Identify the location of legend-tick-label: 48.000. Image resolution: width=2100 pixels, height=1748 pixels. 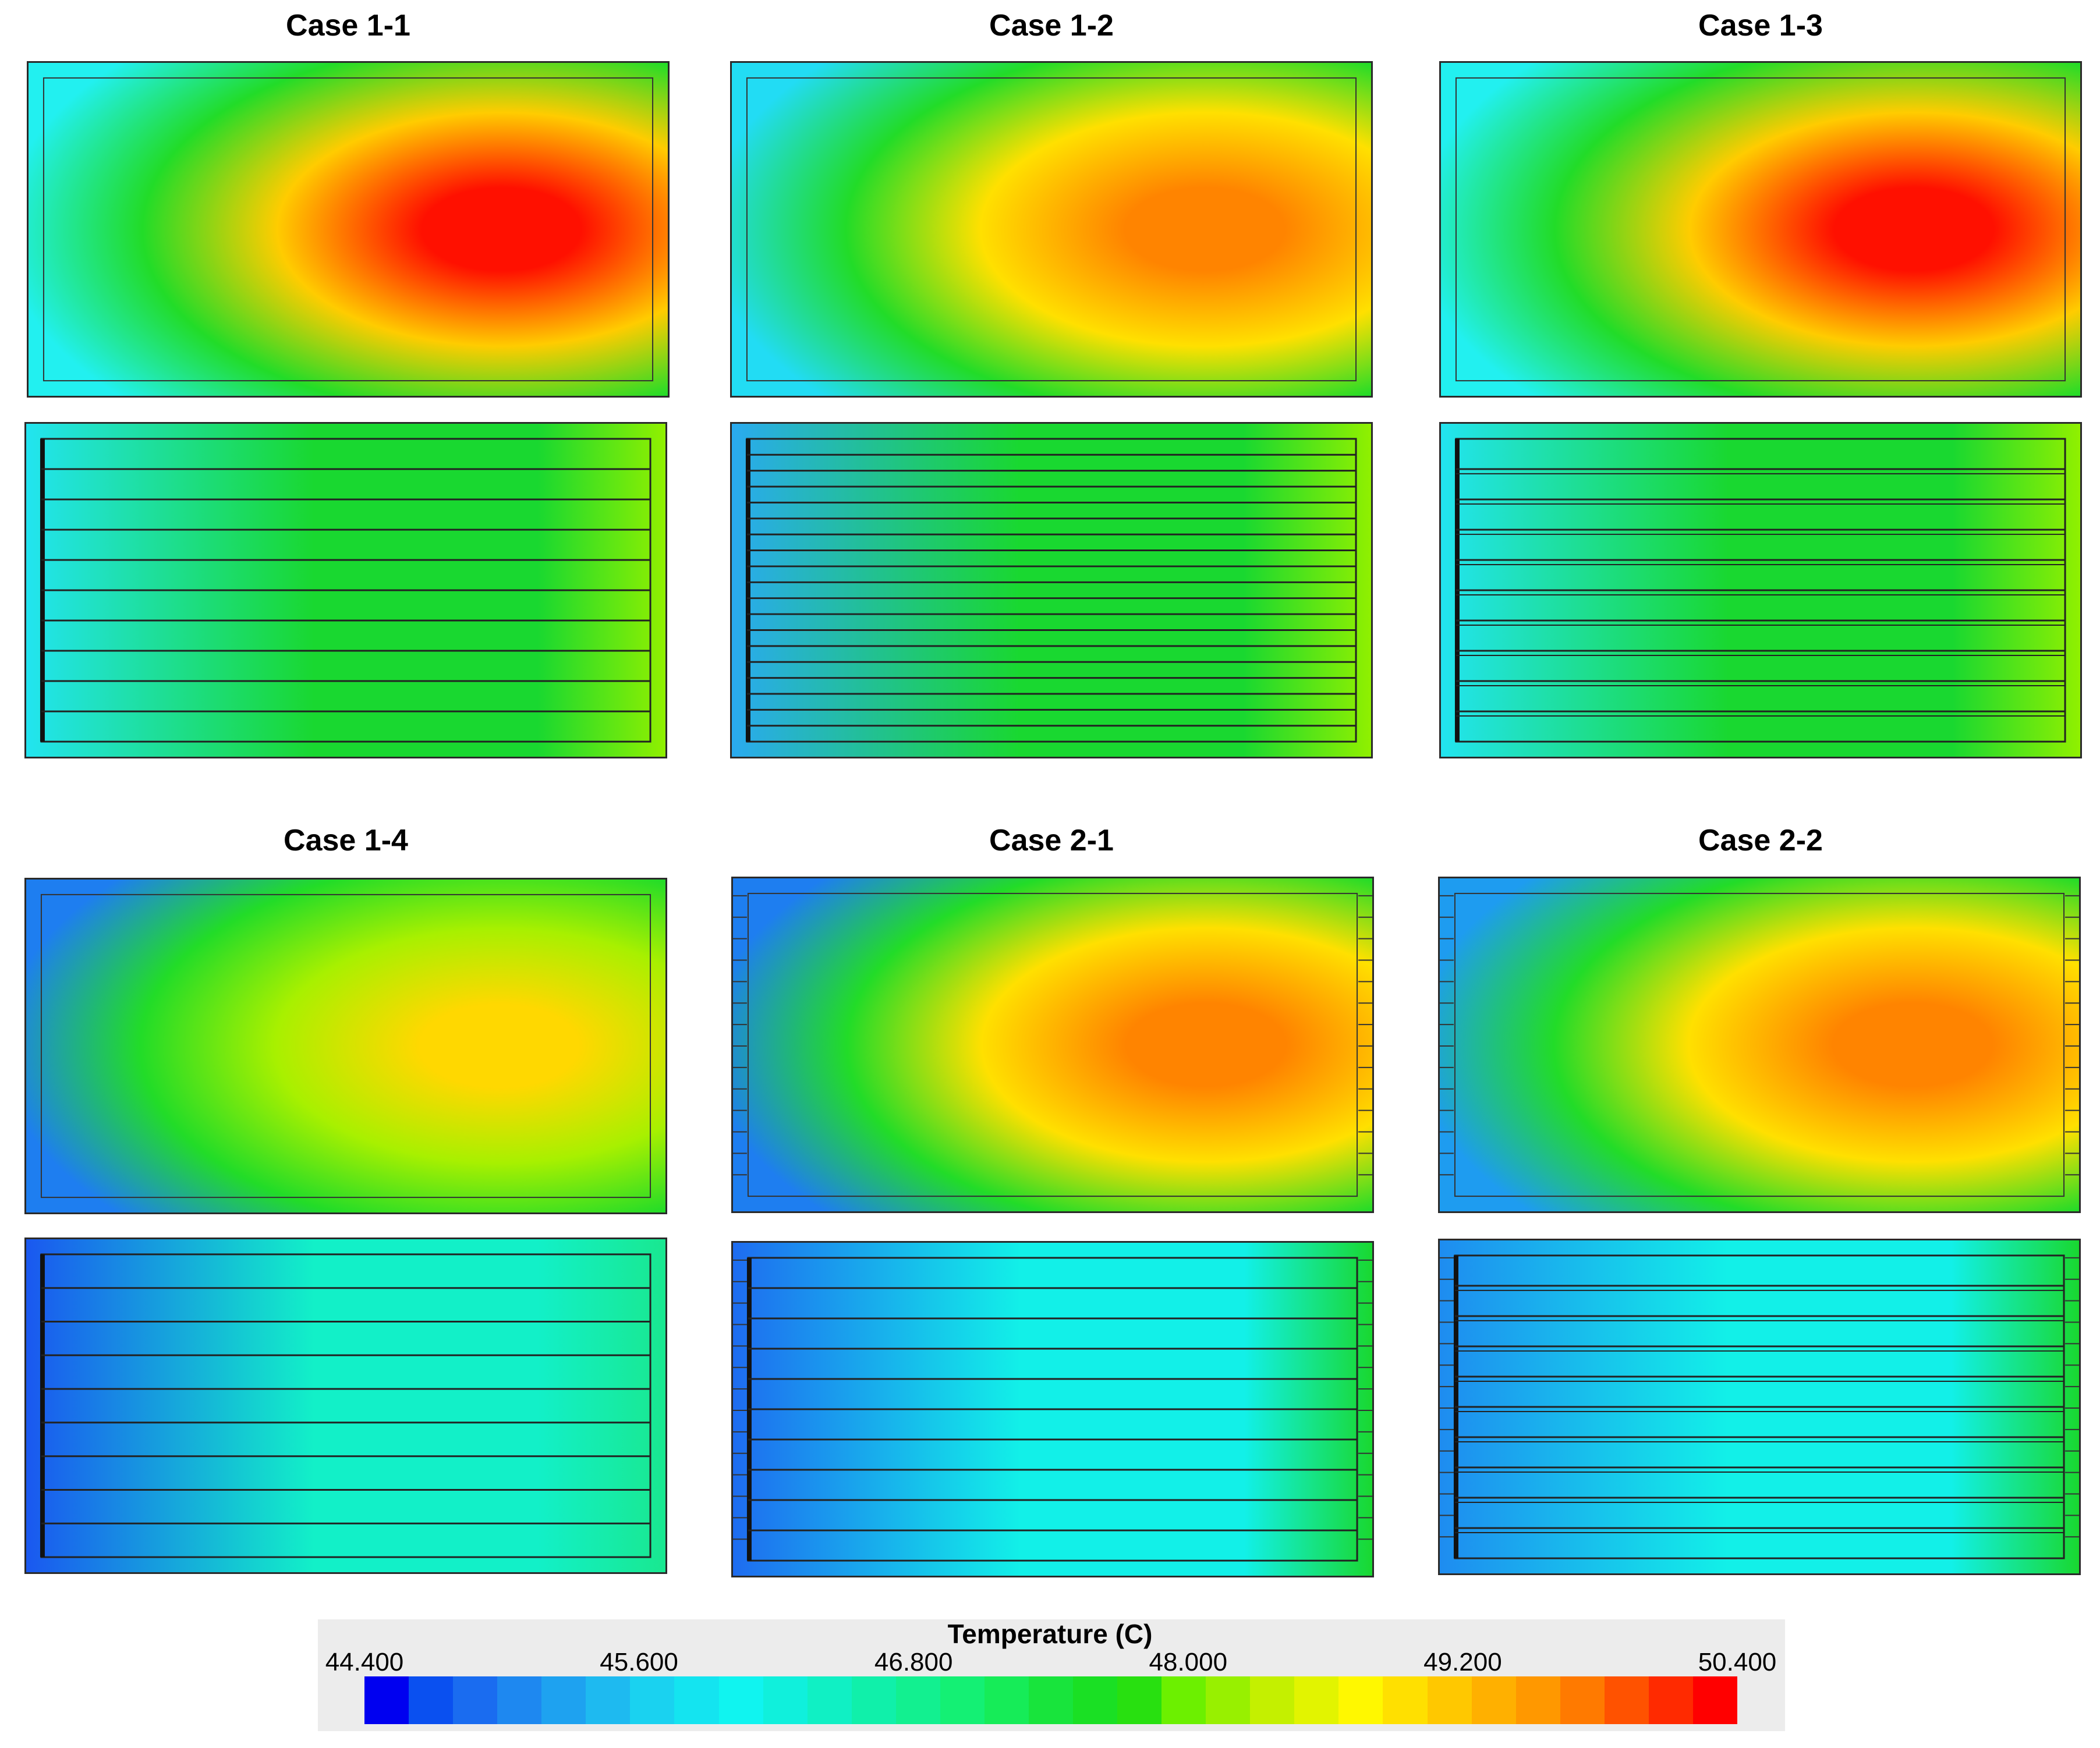
(1188, 1662).